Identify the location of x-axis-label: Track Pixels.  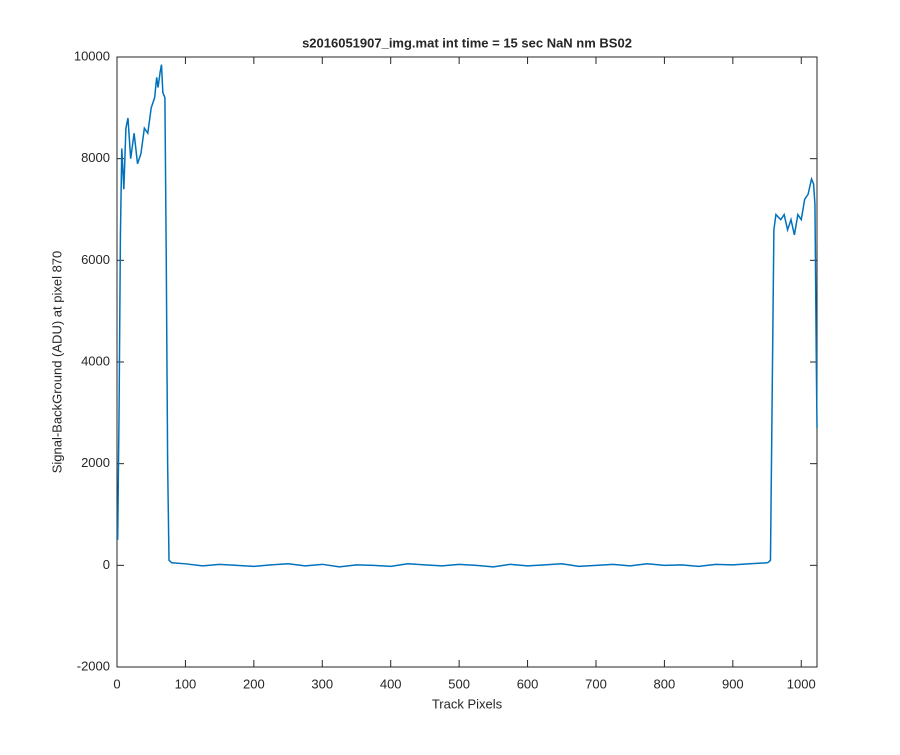
(467, 703).